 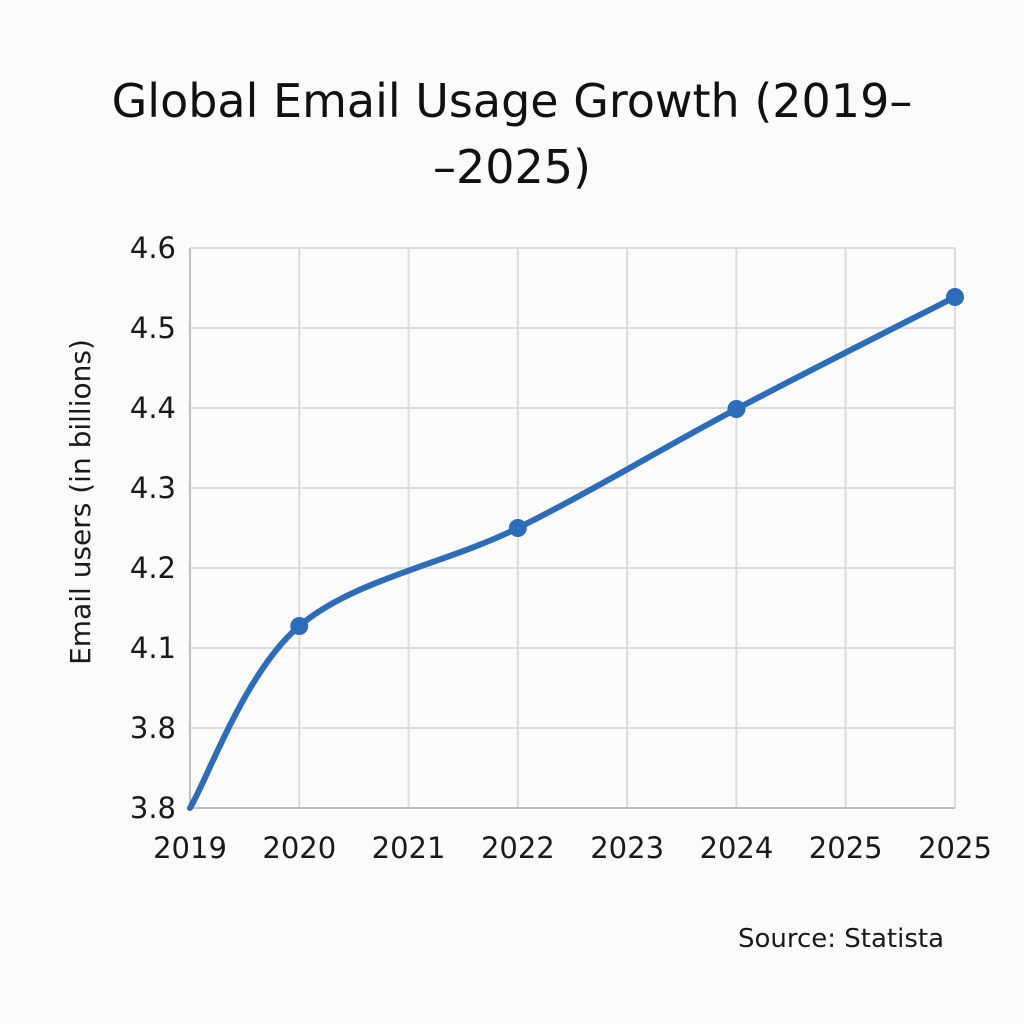 What do you see at coordinates (512, 134) in the screenshot?
I see `chart-title: Global Email Usage Growth (2019– –2025)` at bounding box center [512, 134].